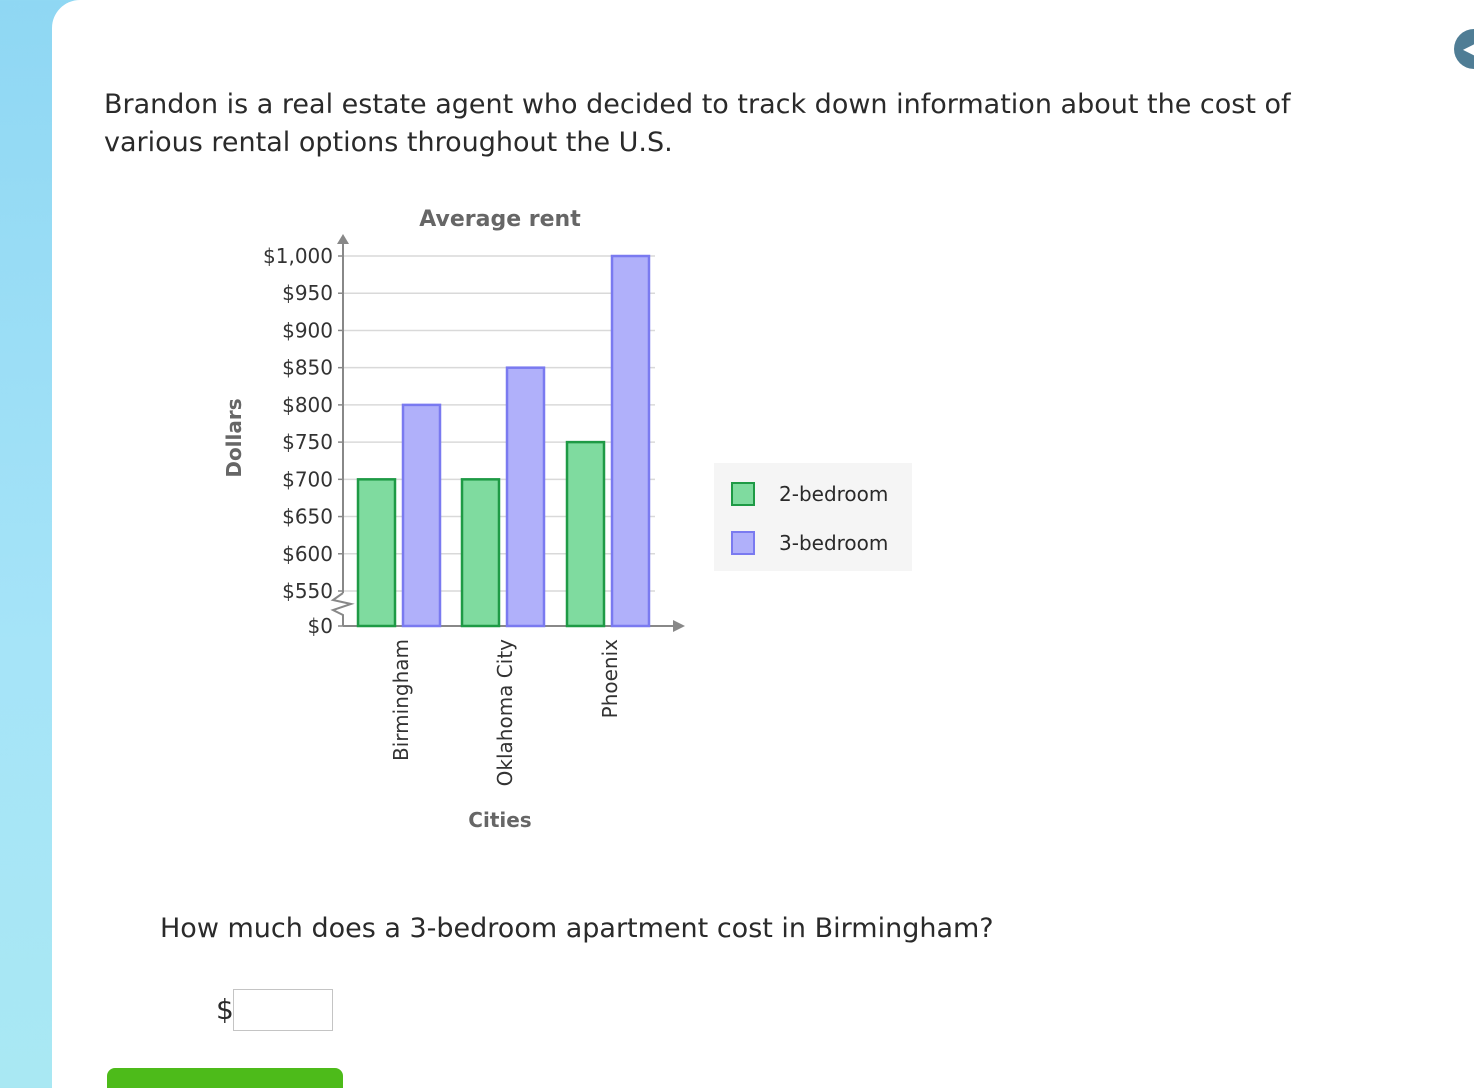 The width and height of the screenshot is (1474, 1088). I want to click on x-tick-label: Oklahoma City, so click(505, 713).